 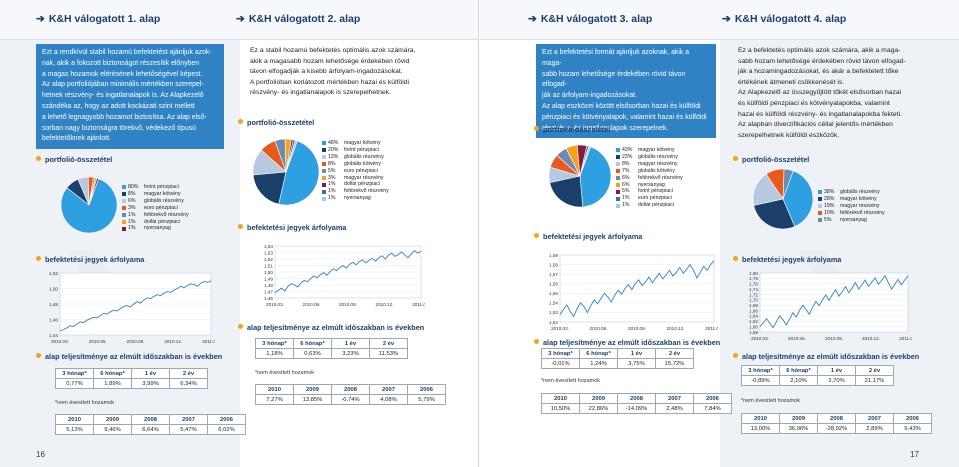 I want to click on table-header: 6 hónap*, so click(x=312, y=343).